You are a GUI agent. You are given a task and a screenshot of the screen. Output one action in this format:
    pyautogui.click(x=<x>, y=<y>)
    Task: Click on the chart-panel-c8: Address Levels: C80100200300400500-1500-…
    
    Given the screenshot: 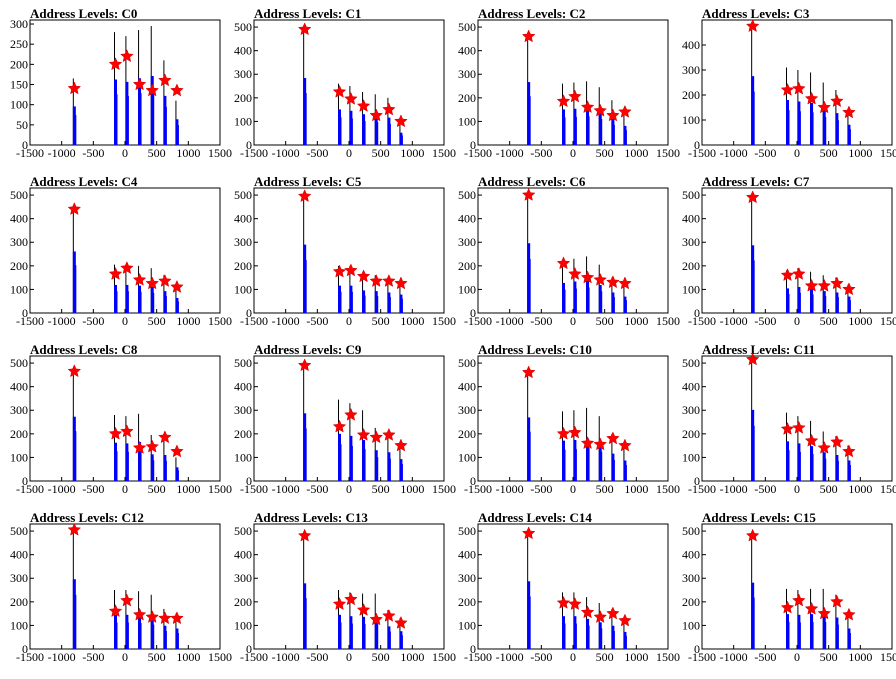 What is the action you would take?
    pyautogui.click(x=121, y=419)
    